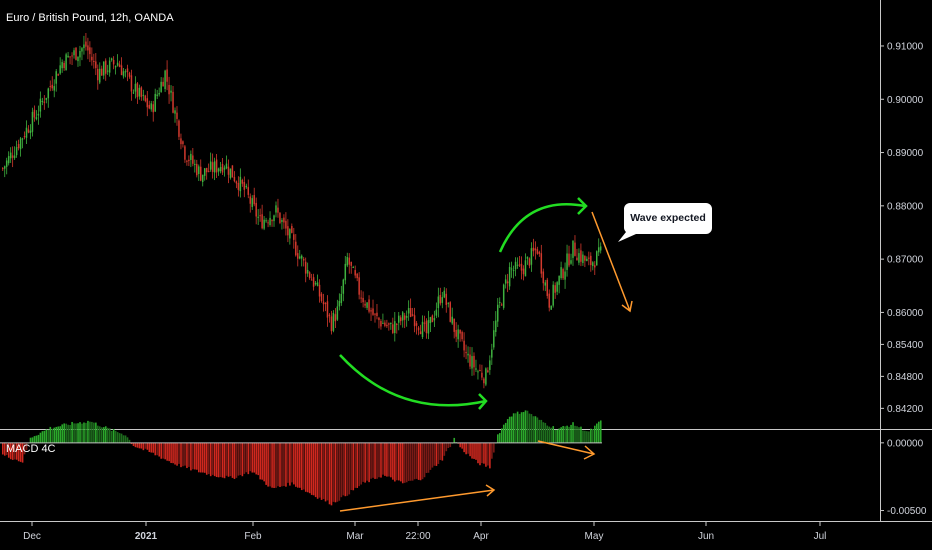  What do you see at coordinates (417, 500) in the screenshot?
I see `orange-divergence-line-macd` at bounding box center [417, 500].